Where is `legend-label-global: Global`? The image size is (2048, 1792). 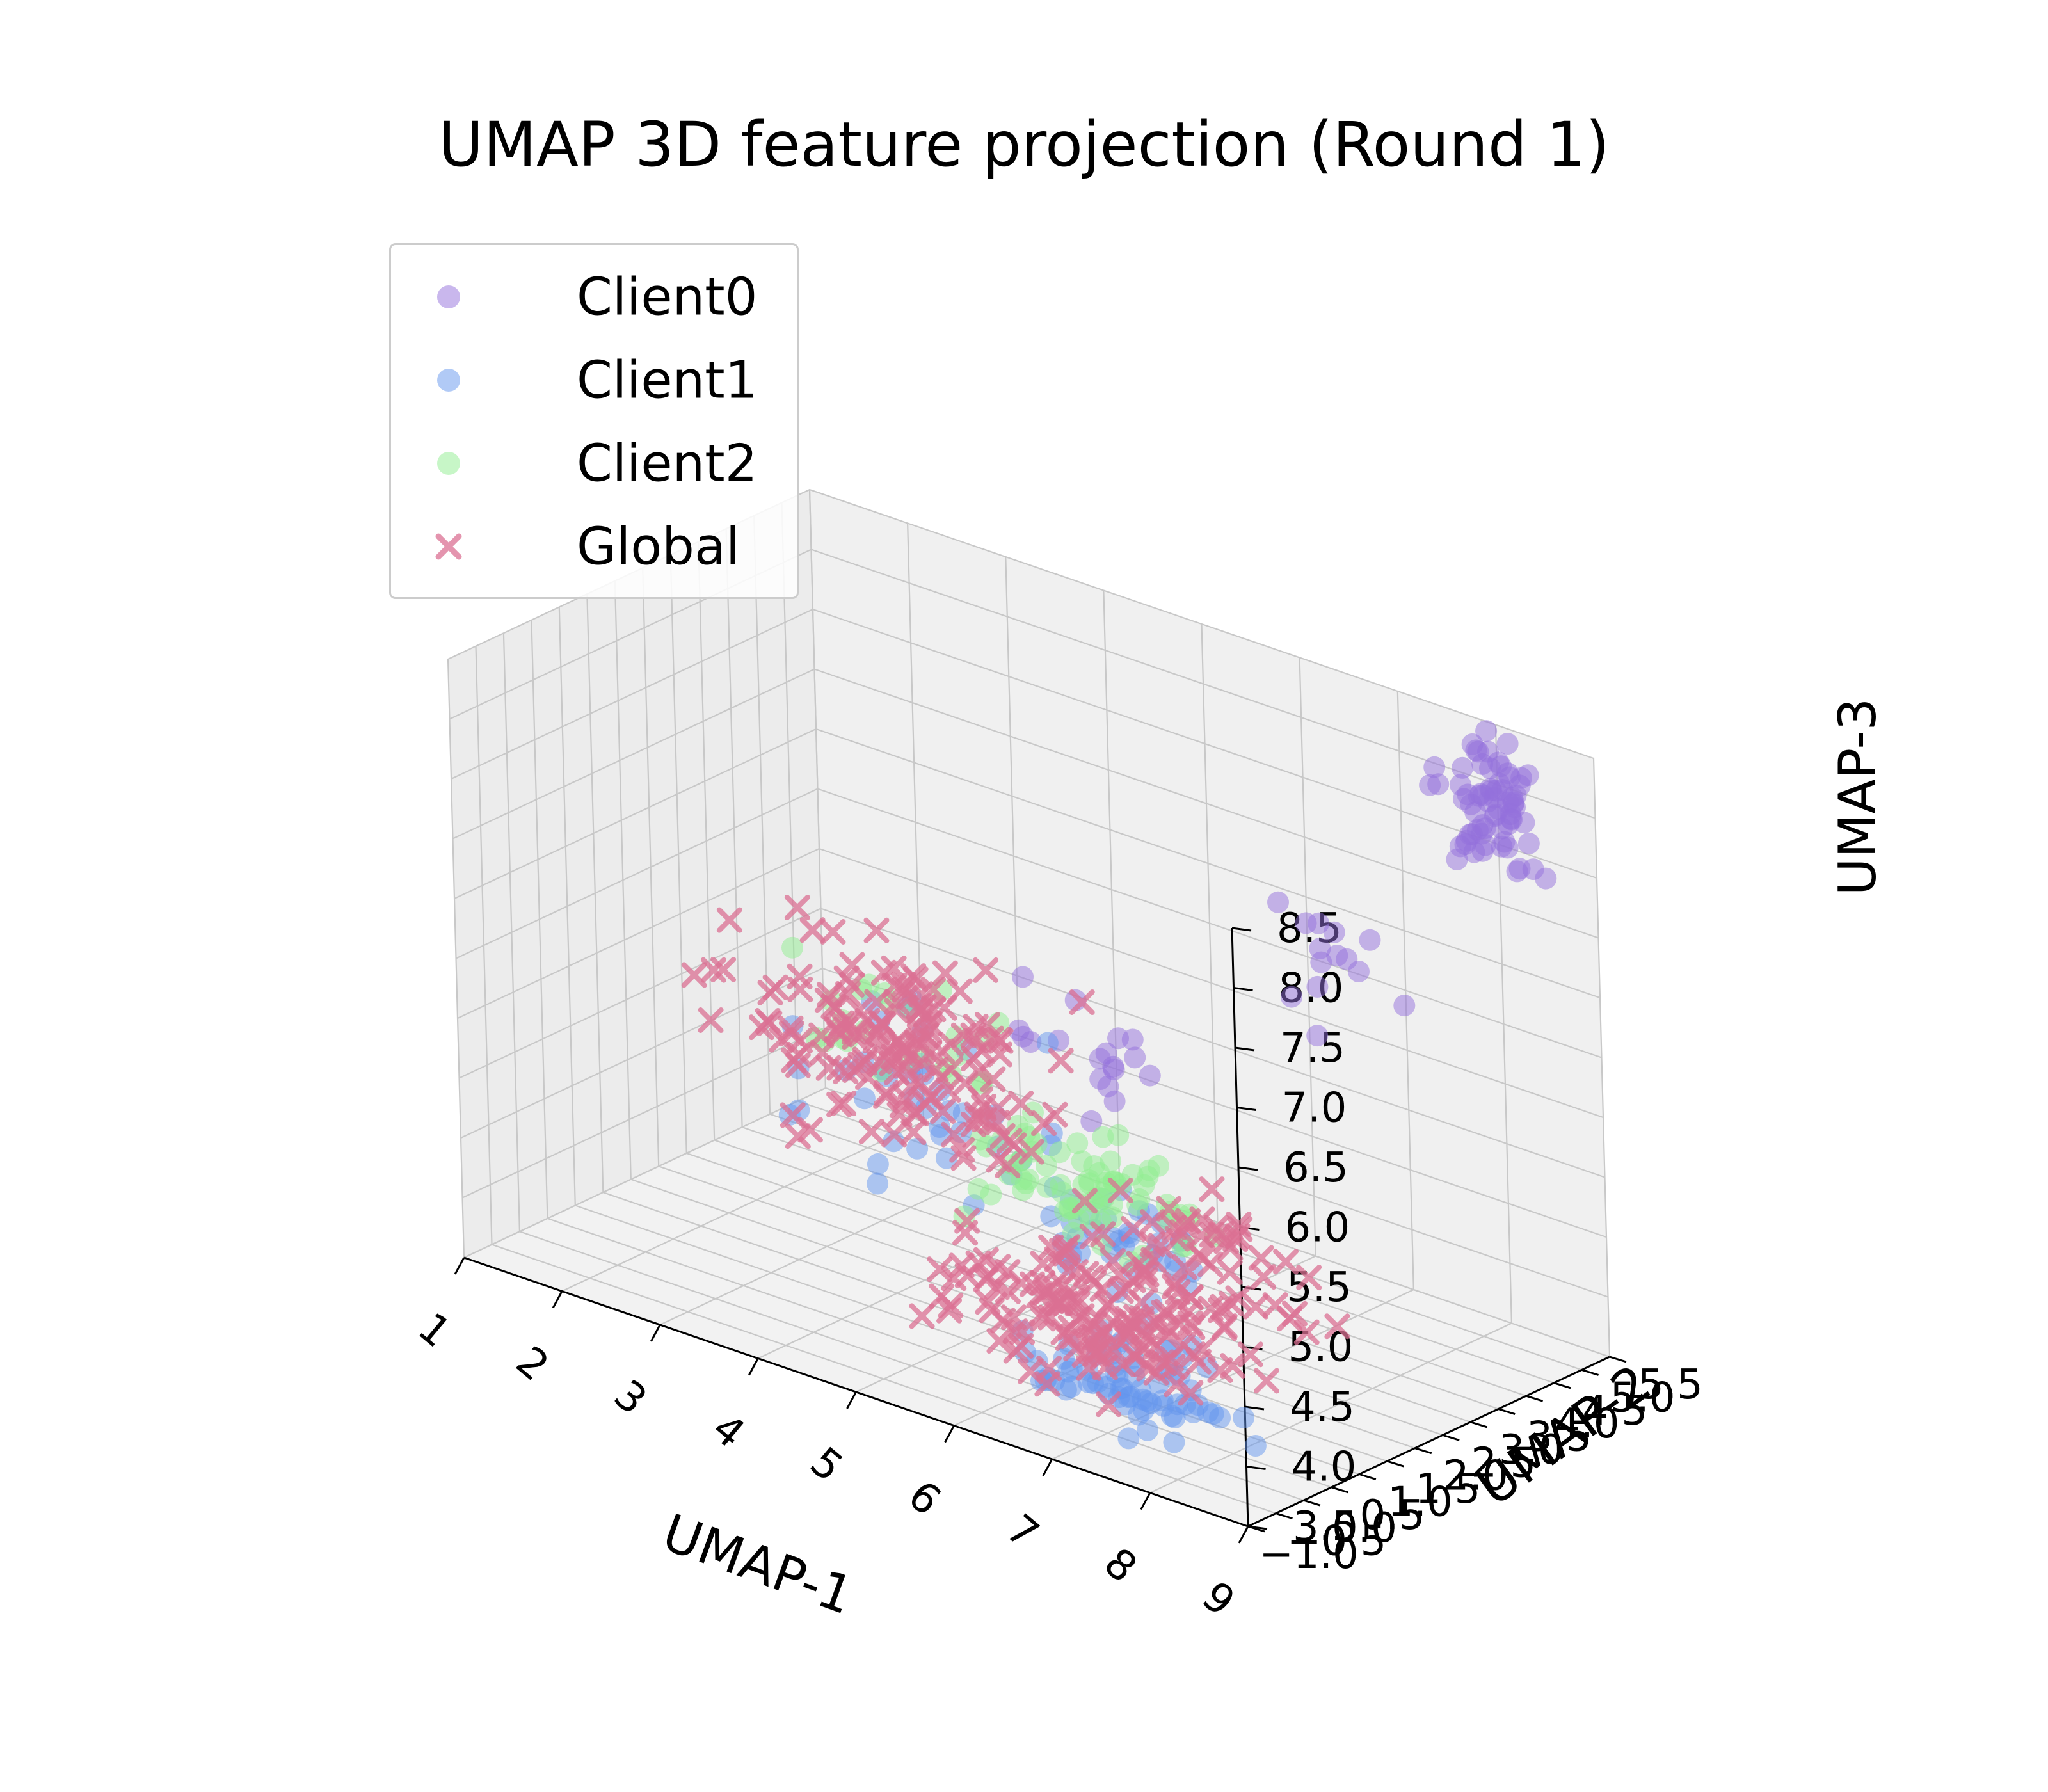 legend-label-global: Global is located at coordinates (658, 546).